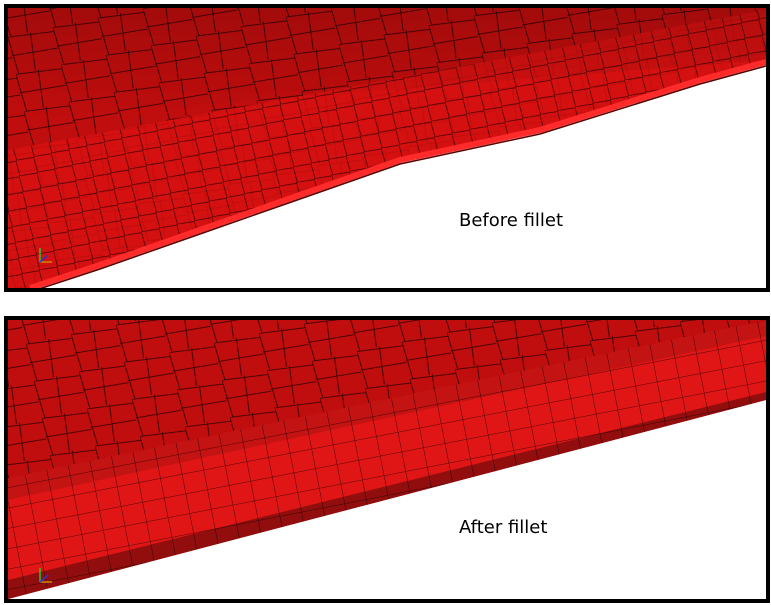  What do you see at coordinates (511, 220) in the screenshot?
I see `panel-label: Before fillet` at bounding box center [511, 220].